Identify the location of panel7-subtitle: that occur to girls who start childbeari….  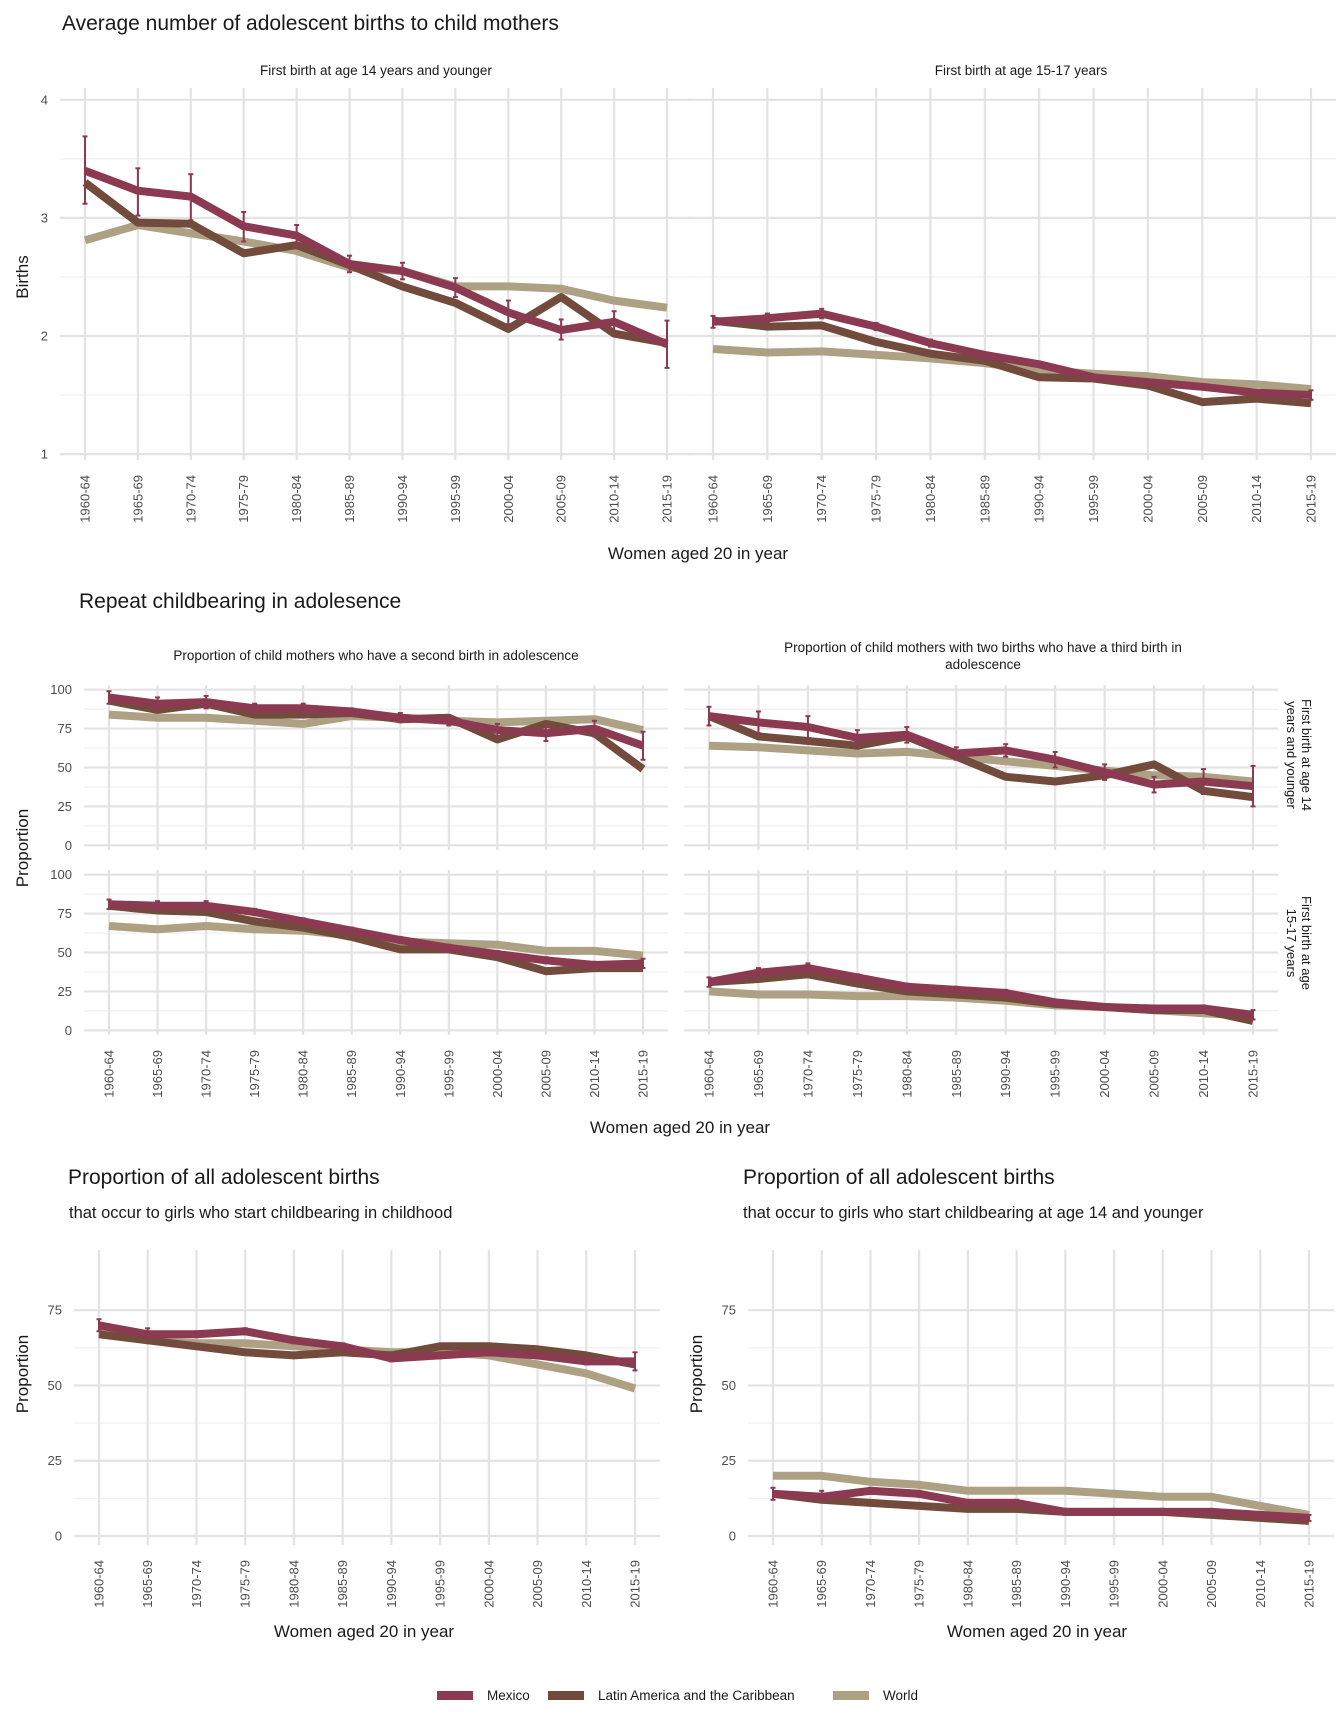
(260, 1213).